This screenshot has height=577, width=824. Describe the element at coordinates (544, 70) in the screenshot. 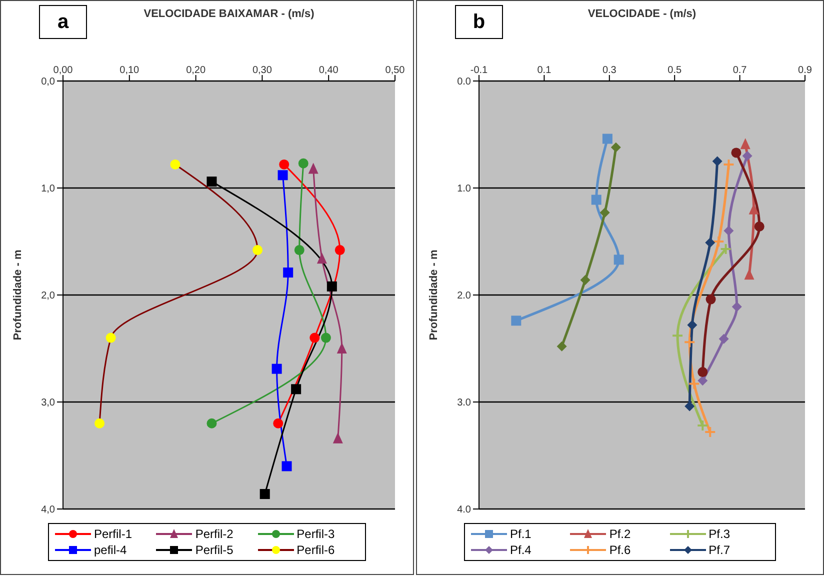

I see `x-tick-label: 0.1` at that location.